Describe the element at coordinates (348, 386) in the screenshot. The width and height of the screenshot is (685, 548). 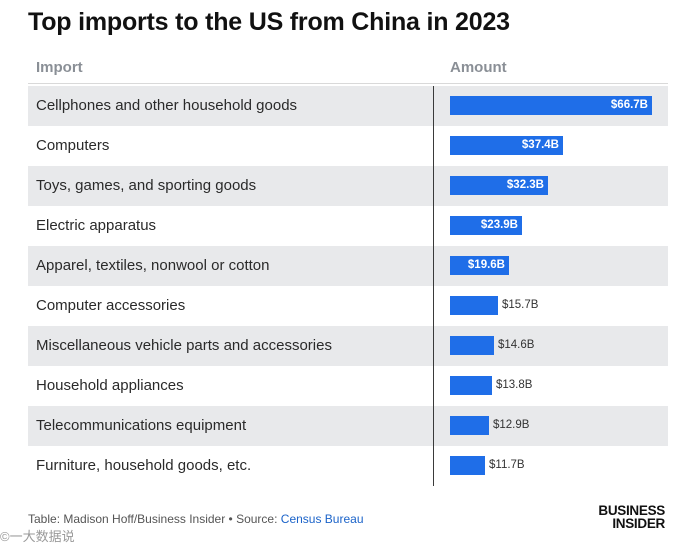
I see `table-row: Household appliances $13.8B` at that location.